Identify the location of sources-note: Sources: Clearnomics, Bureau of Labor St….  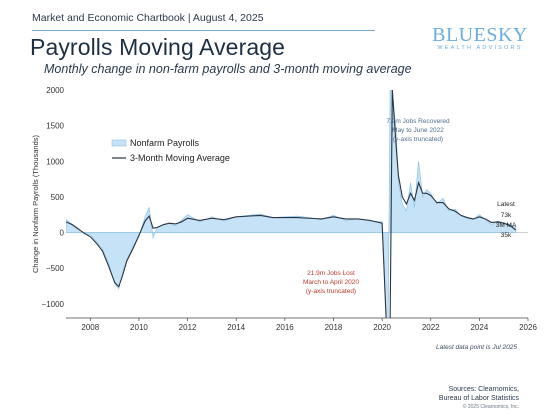
(479, 394).